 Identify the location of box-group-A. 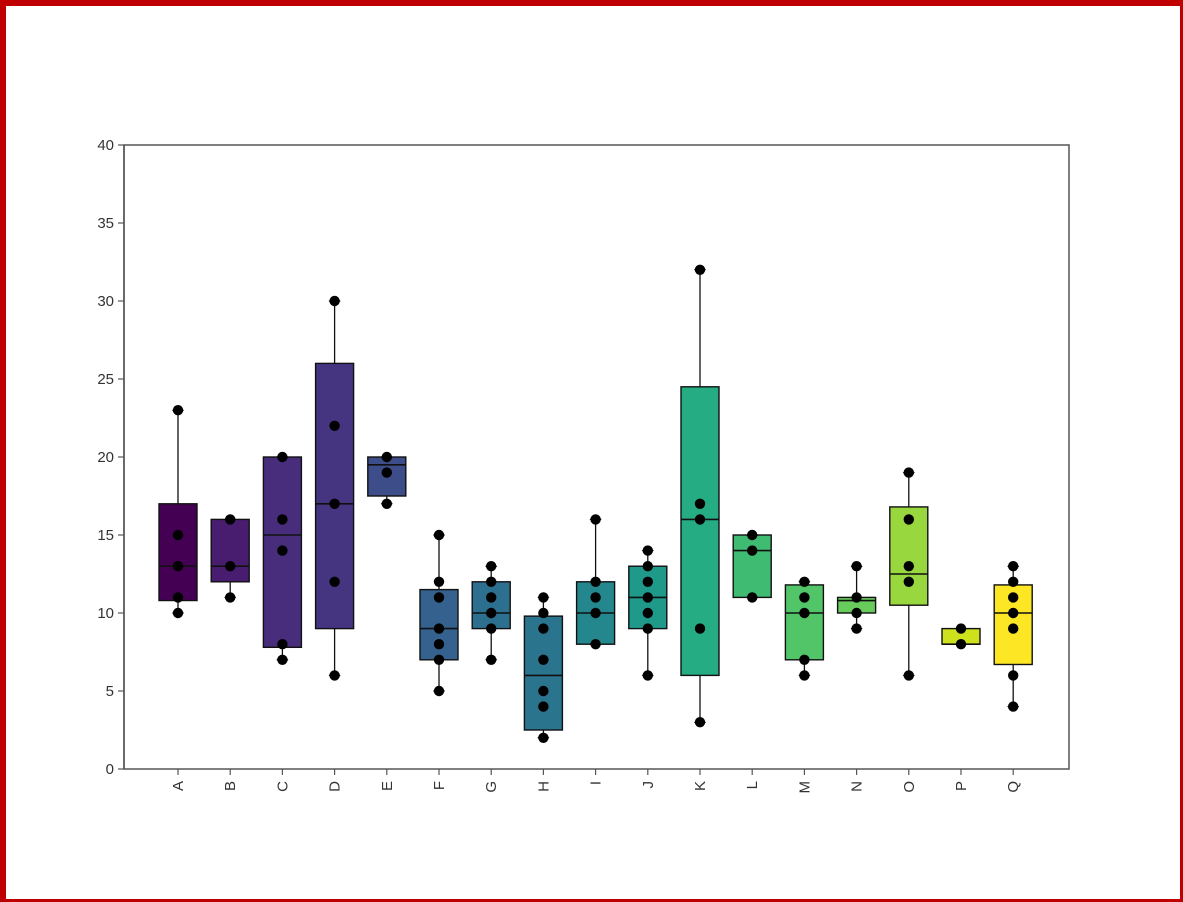
(178, 511).